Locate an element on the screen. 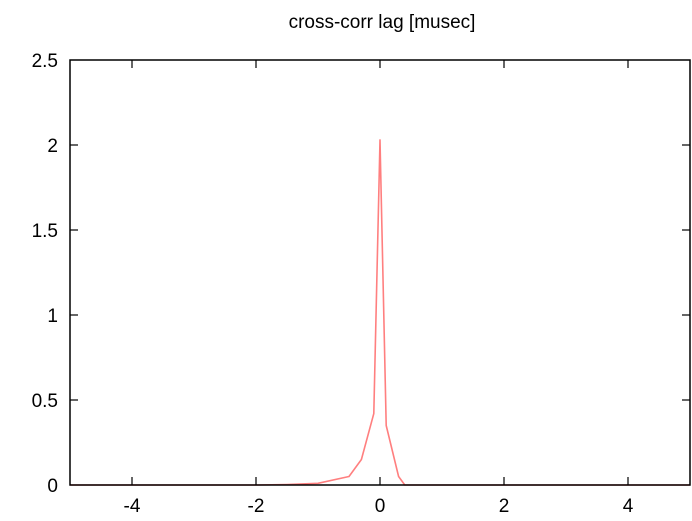  y-tick-label: 0.5 is located at coordinates (45, 401).